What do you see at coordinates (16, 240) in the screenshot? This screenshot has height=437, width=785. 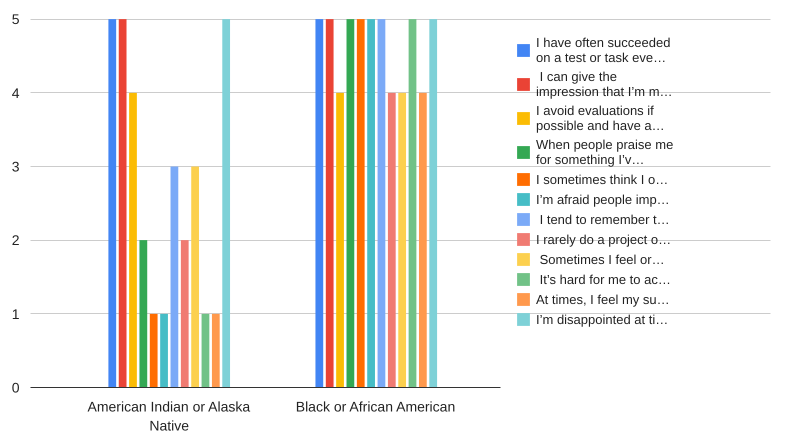 I see `y-tick-label: 2` at bounding box center [16, 240].